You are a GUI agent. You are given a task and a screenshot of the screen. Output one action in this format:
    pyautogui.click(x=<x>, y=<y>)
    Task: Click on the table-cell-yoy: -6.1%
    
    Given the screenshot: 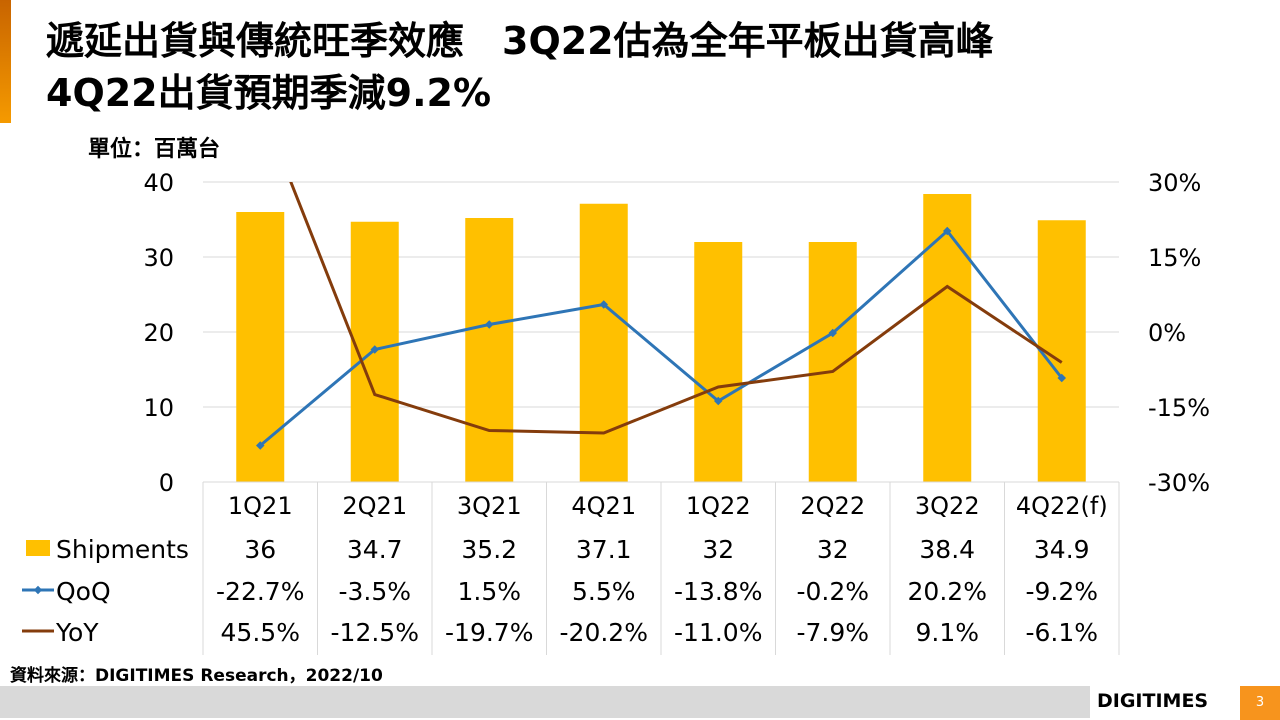 What is the action you would take?
    pyautogui.click(x=1061, y=632)
    